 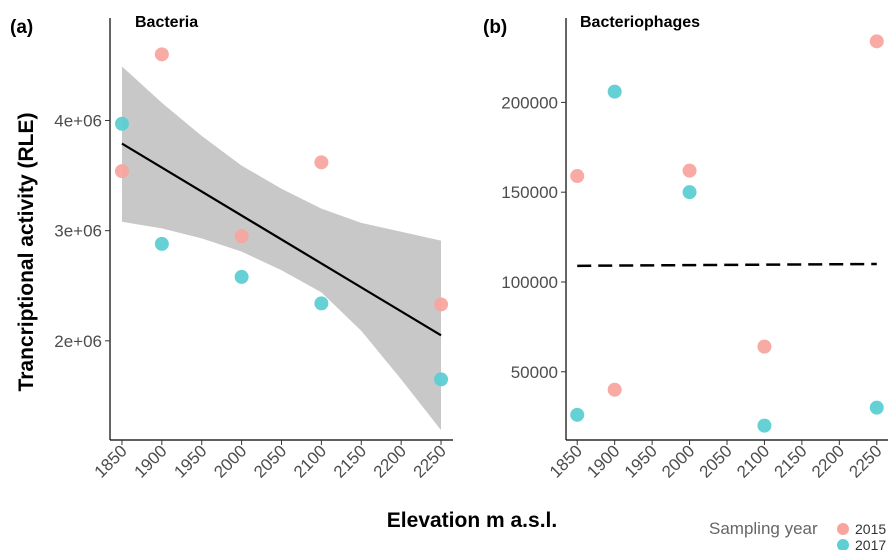 What do you see at coordinates (529, 282) in the screenshot?
I see `bacteriophages-y-tick-label: 100000` at bounding box center [529, 282].